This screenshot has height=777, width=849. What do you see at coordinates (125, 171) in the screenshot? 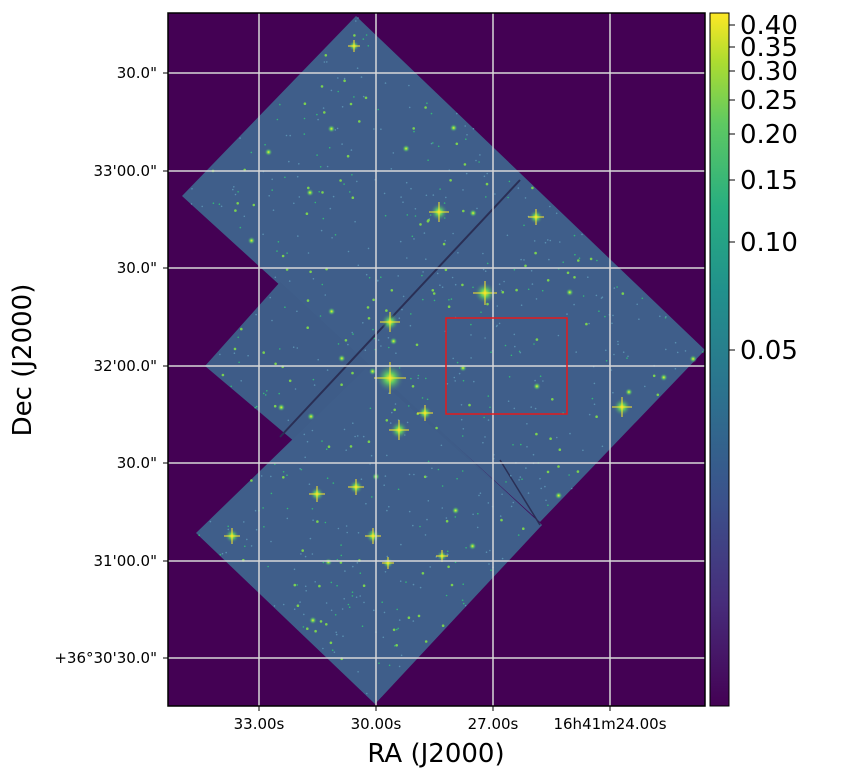
I see `y-tick-label: 33'00.0"` at bounding box center [125, 171].